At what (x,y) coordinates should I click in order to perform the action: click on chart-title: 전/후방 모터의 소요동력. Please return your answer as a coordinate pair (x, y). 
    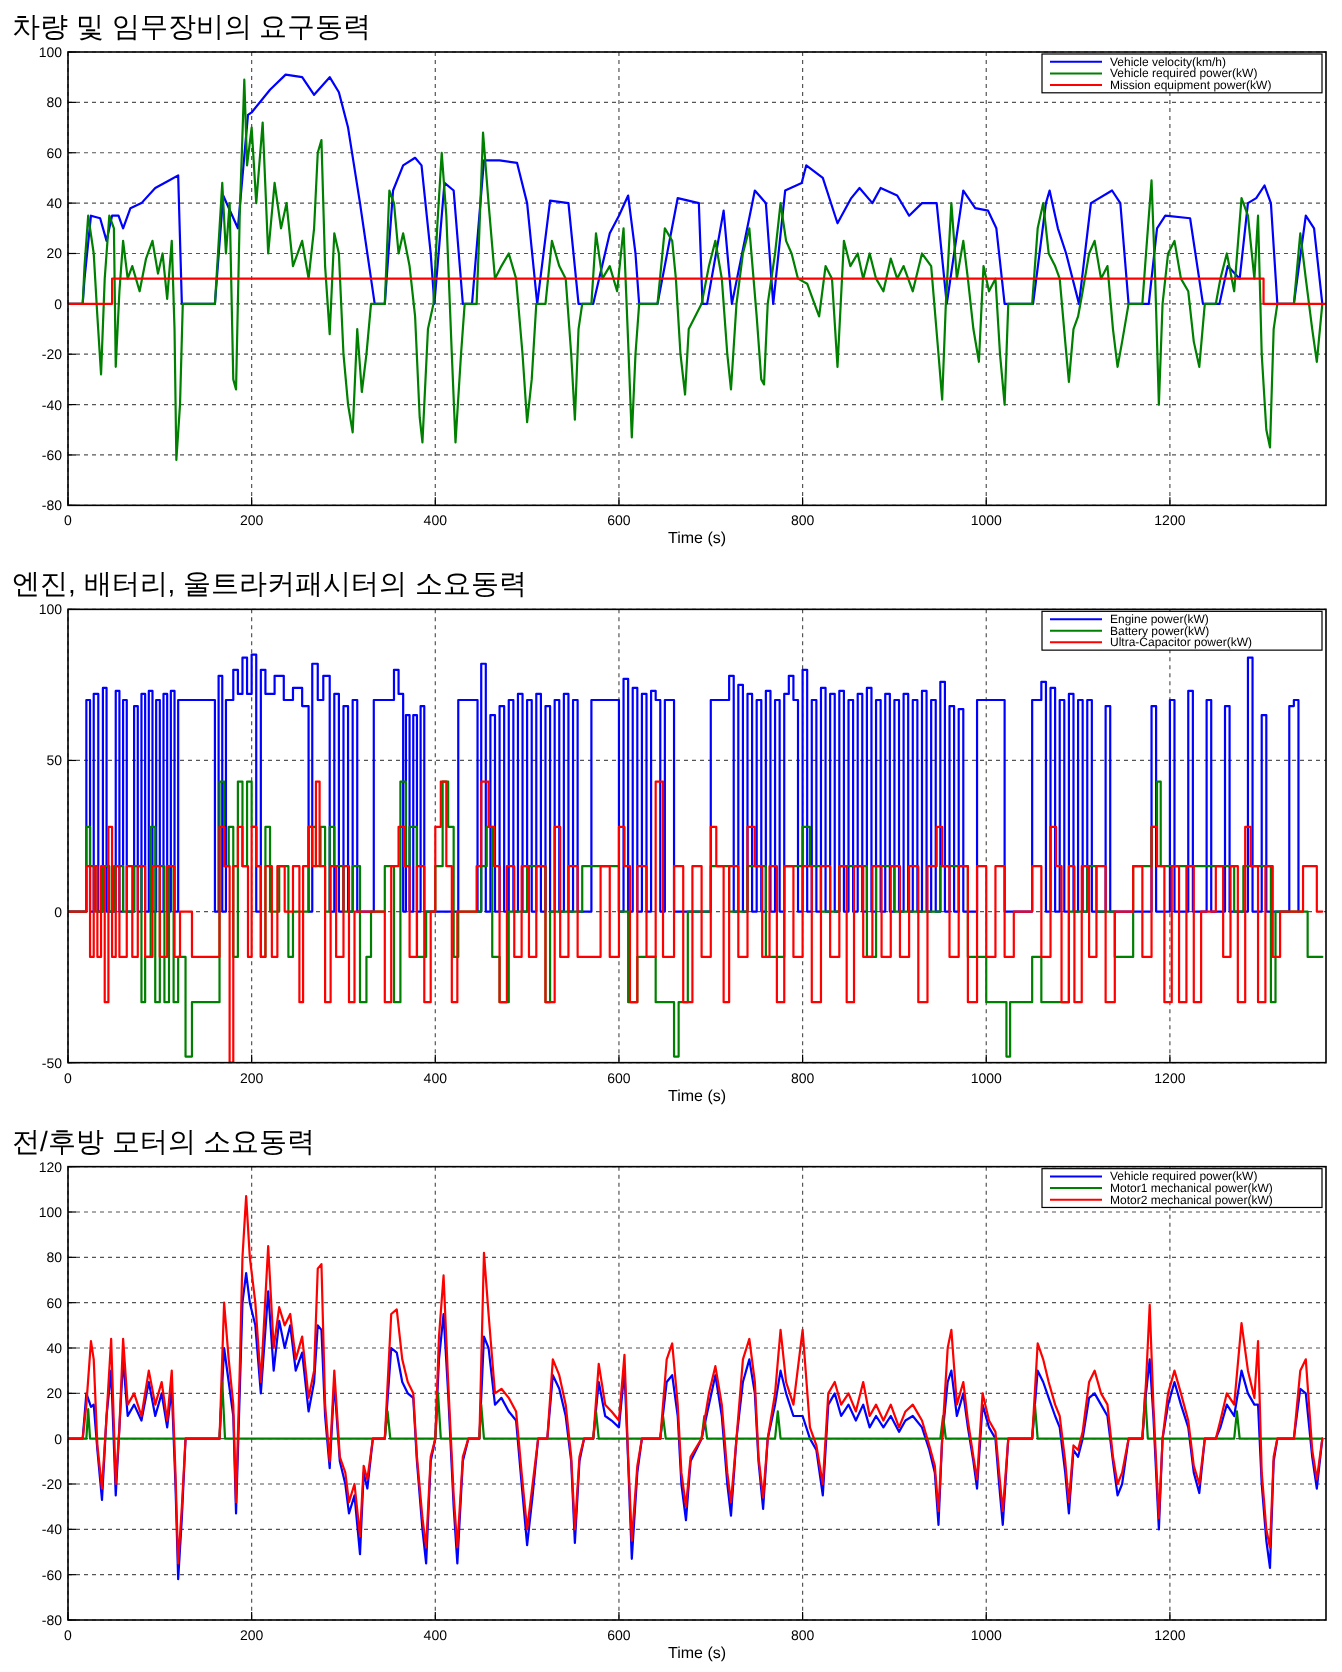
    Looking at the image, I should click on (164, 1140).